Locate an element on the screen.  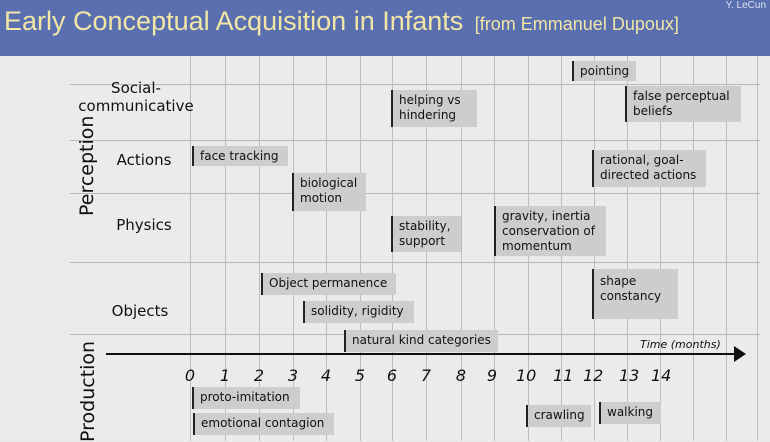
milestone-natural-kind-categories: natural kind categories is located at coordinates (421, 341).